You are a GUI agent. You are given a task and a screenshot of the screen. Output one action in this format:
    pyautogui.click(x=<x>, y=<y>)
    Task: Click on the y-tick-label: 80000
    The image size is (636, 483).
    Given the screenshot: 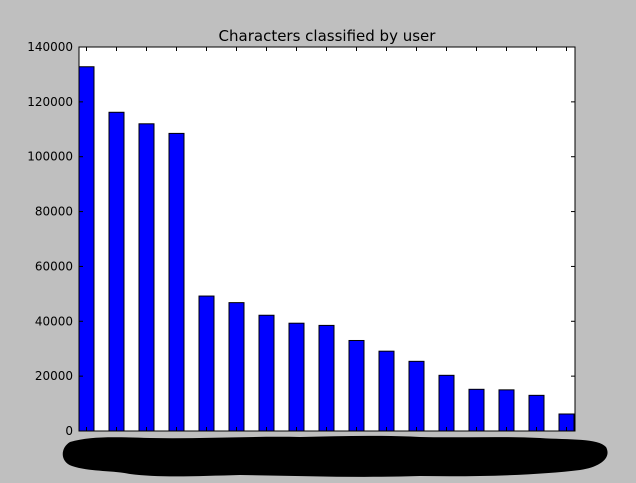 What is the action you would take?
    pyautogui.click(x=54, y=212)
    